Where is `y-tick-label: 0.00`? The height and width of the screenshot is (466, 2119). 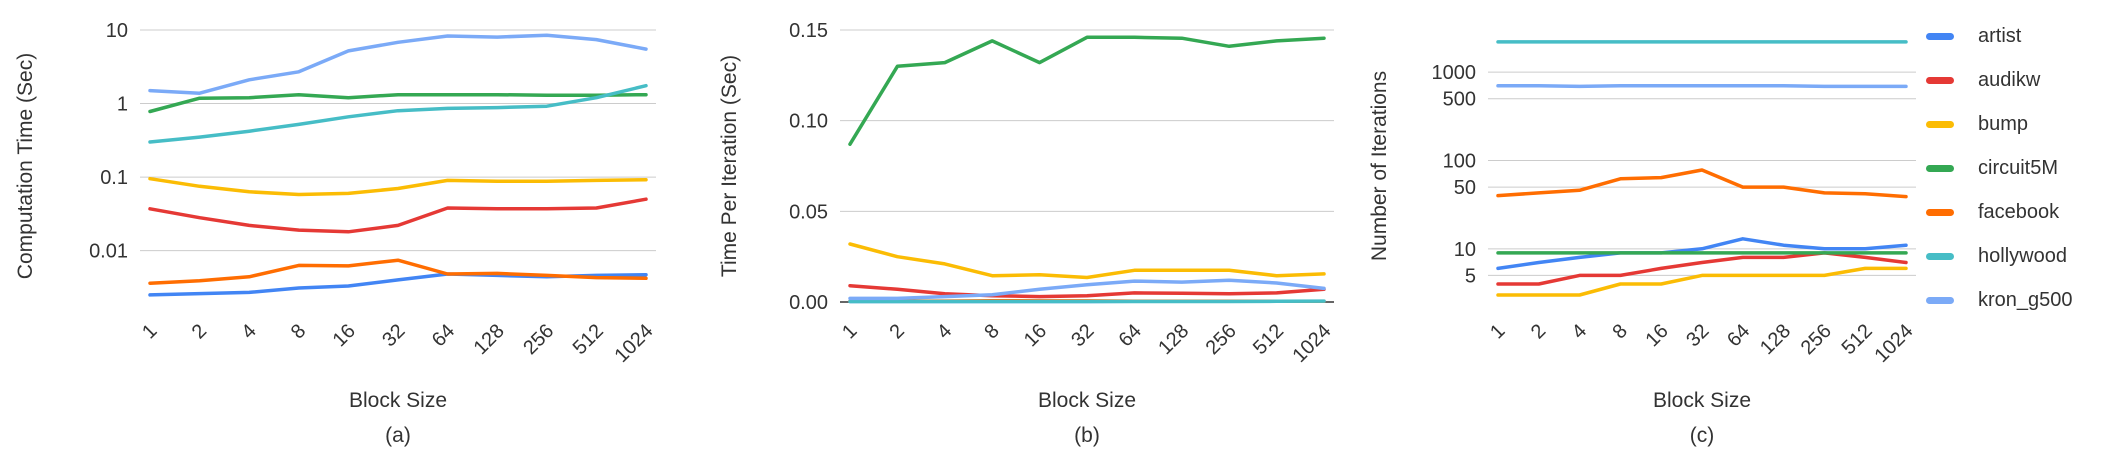
y-tick-label: 0.00 is located at coordinates (808, 303).